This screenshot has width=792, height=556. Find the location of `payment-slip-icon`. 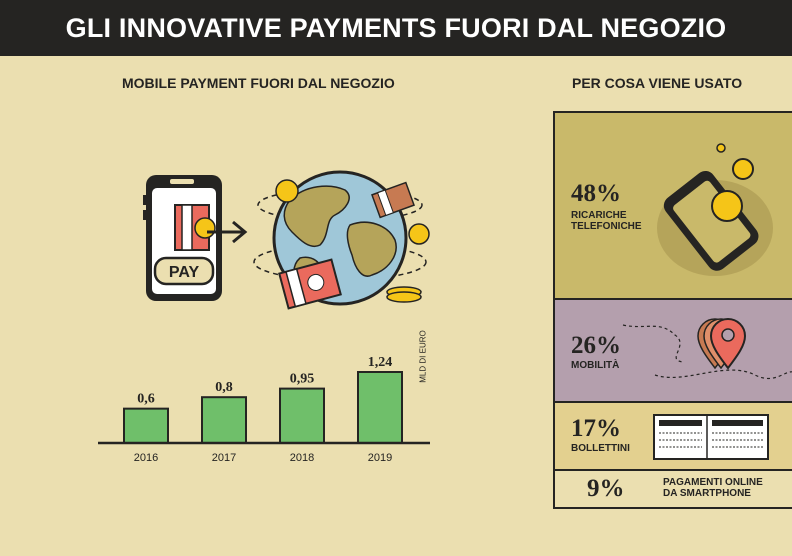

payment-slip-icon is located at coordinates (711, 437).